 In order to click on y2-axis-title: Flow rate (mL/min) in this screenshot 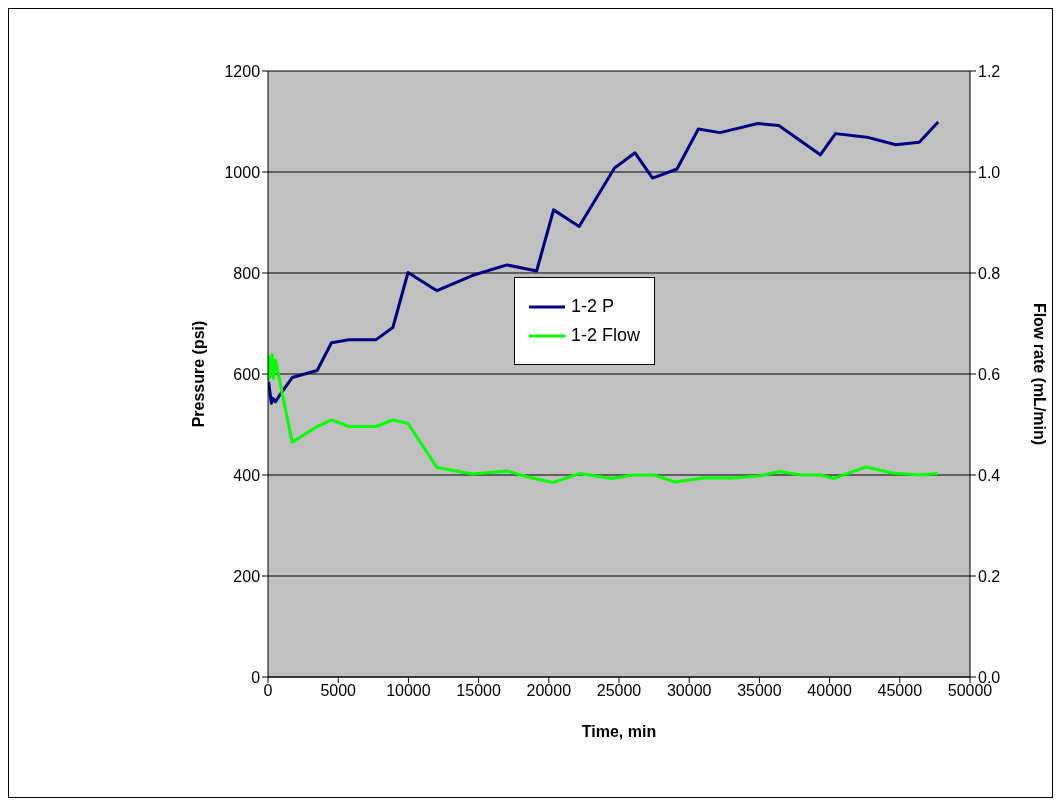, I will do `click(1040, 374)`.